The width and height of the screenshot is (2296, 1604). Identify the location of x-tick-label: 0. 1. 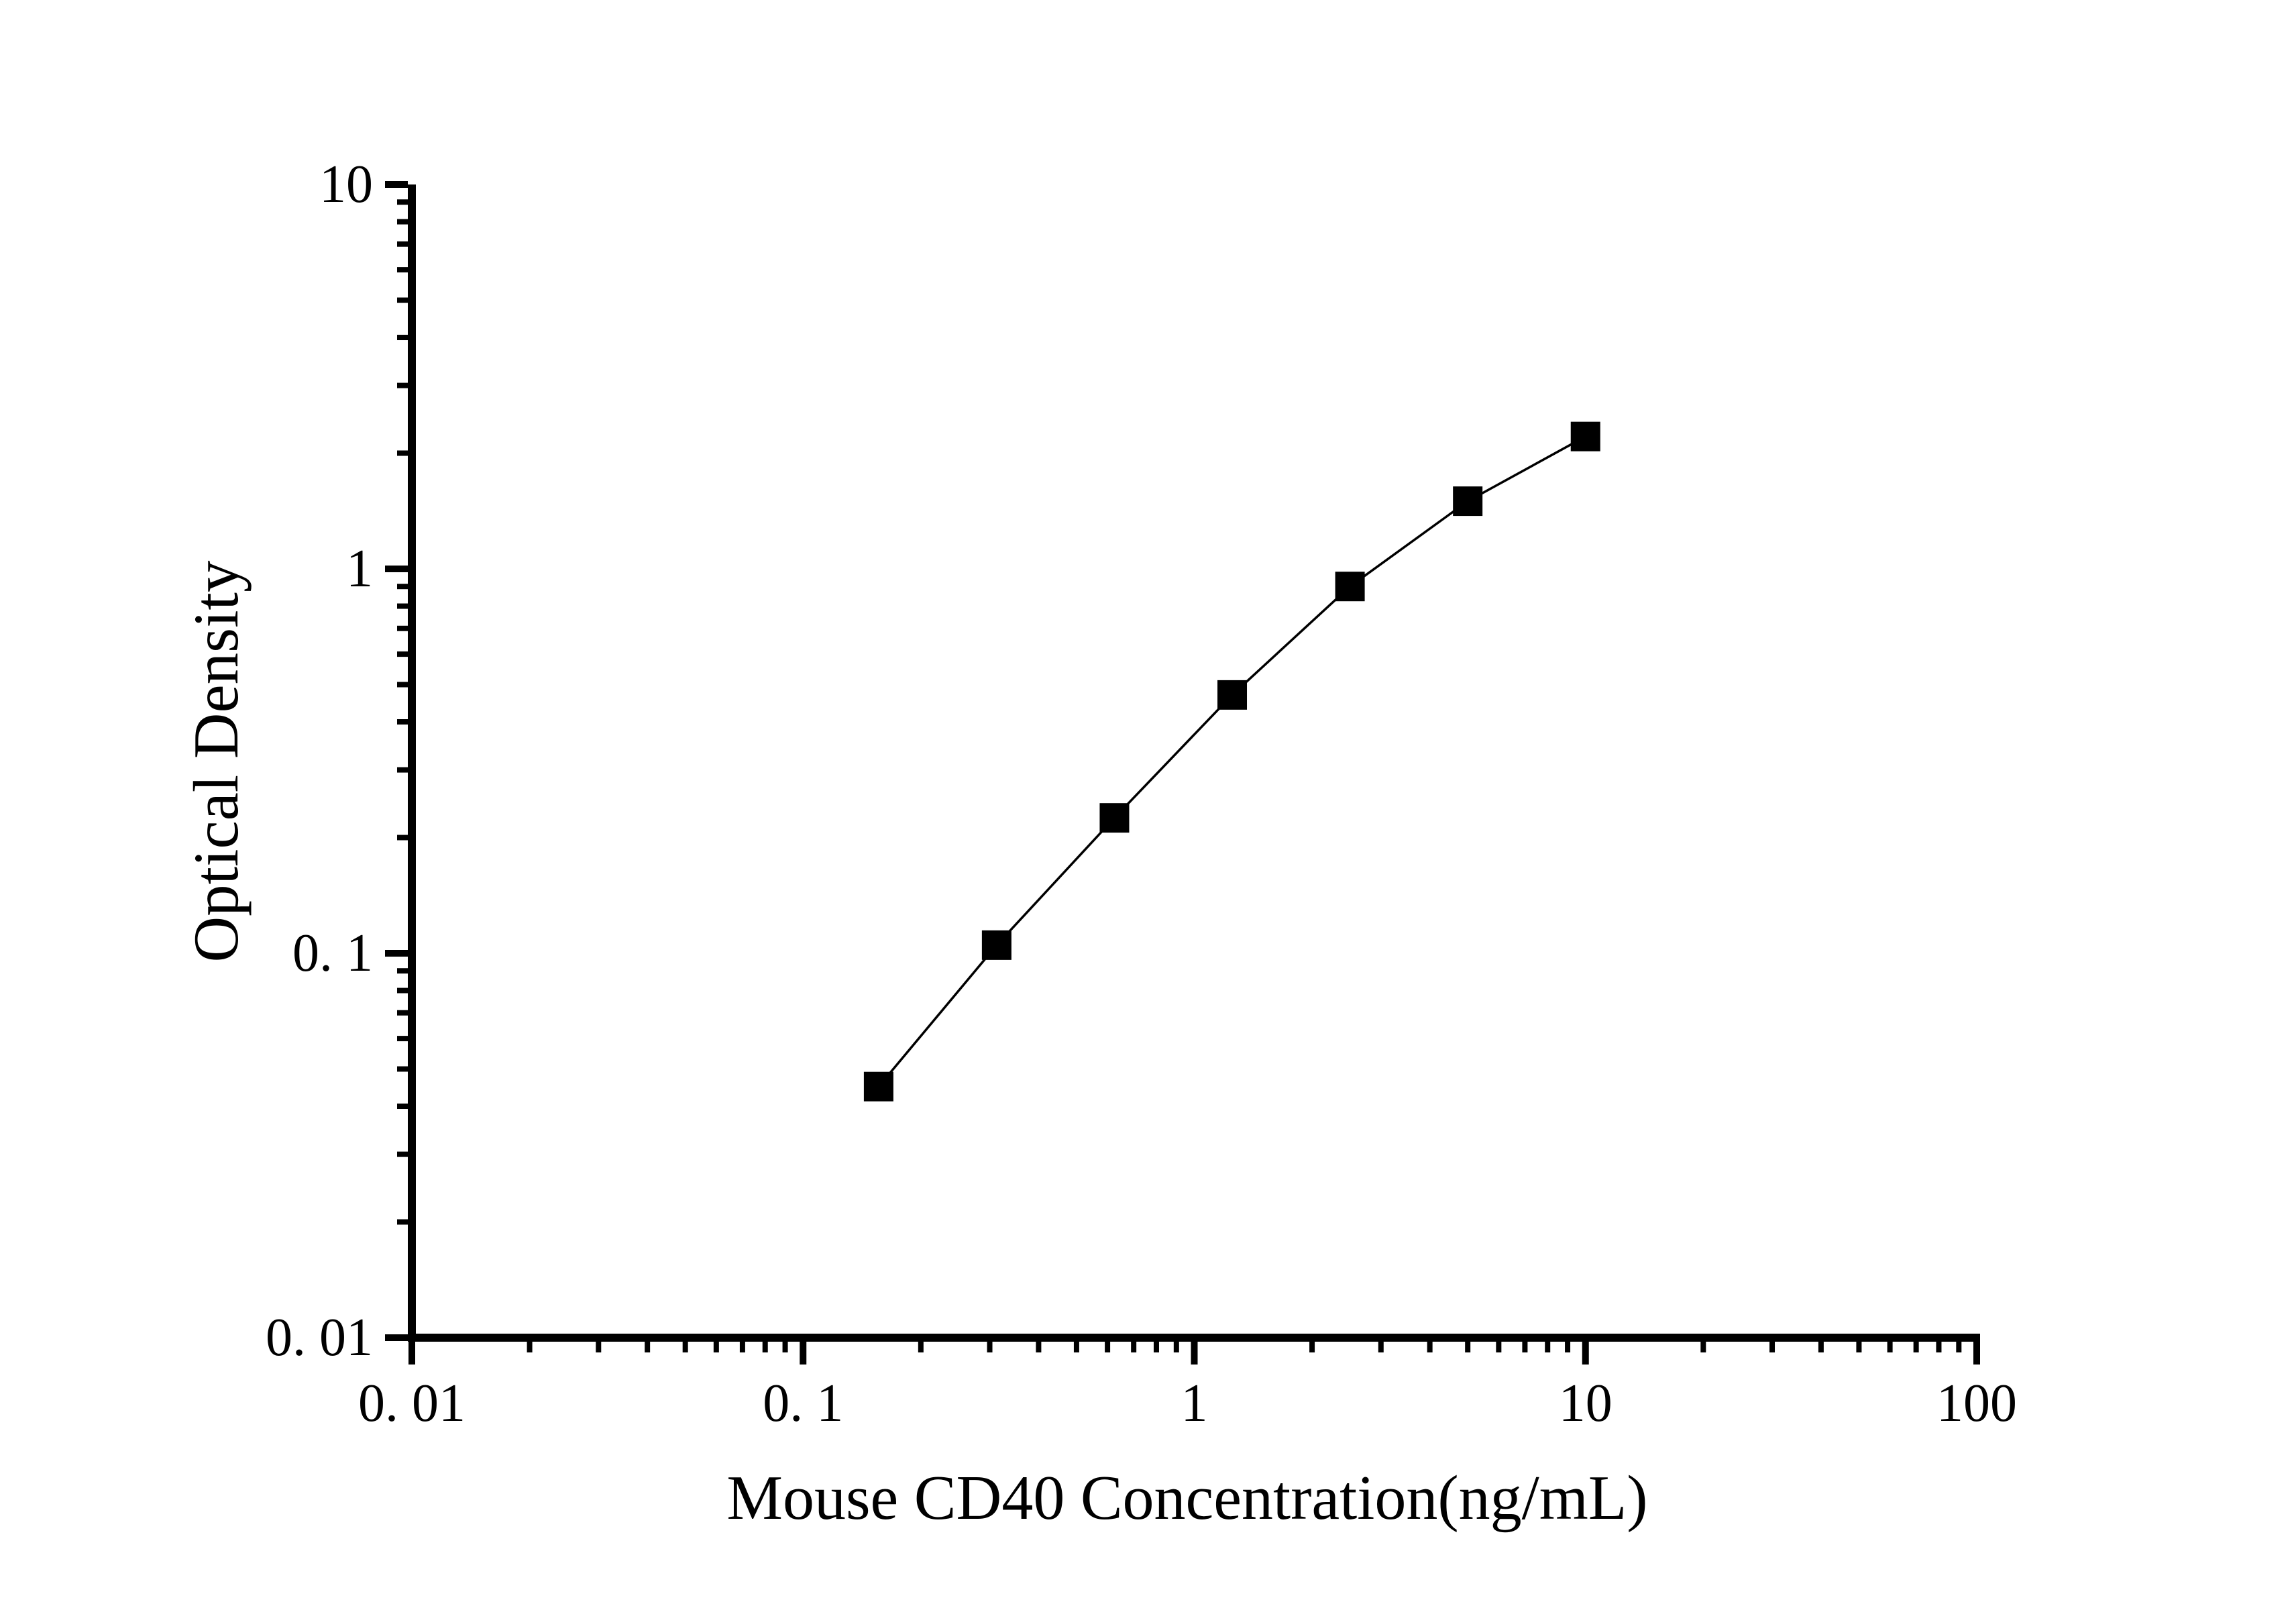
(803, 1403).